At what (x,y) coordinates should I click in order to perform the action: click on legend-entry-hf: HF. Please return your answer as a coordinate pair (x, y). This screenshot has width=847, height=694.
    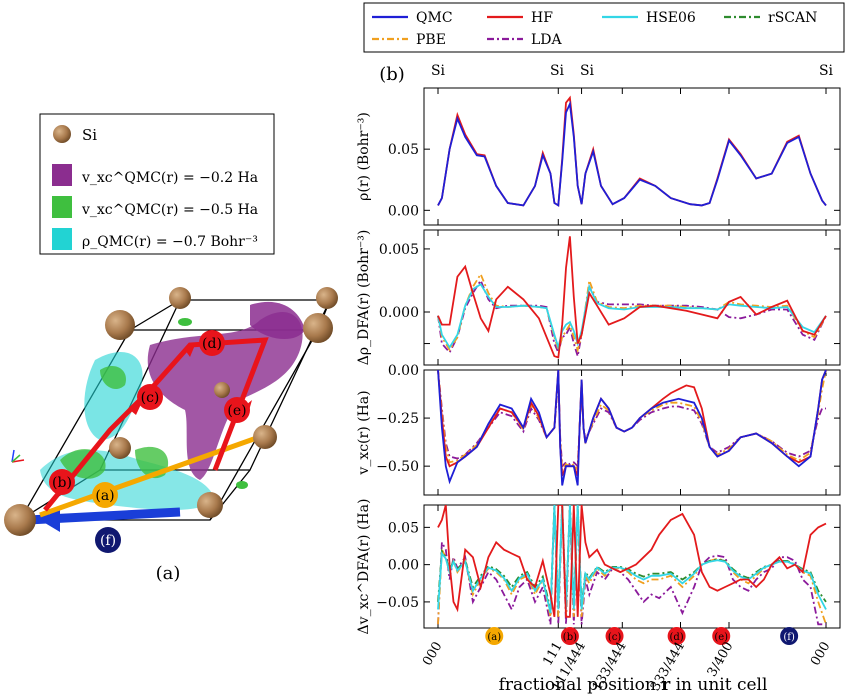
    Looking at the image, I should click on (520, 18).